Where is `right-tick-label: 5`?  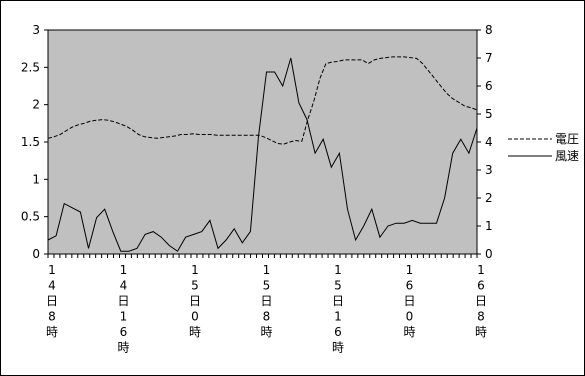 right-tick-label: 5 is located at coordinates (489, 114).